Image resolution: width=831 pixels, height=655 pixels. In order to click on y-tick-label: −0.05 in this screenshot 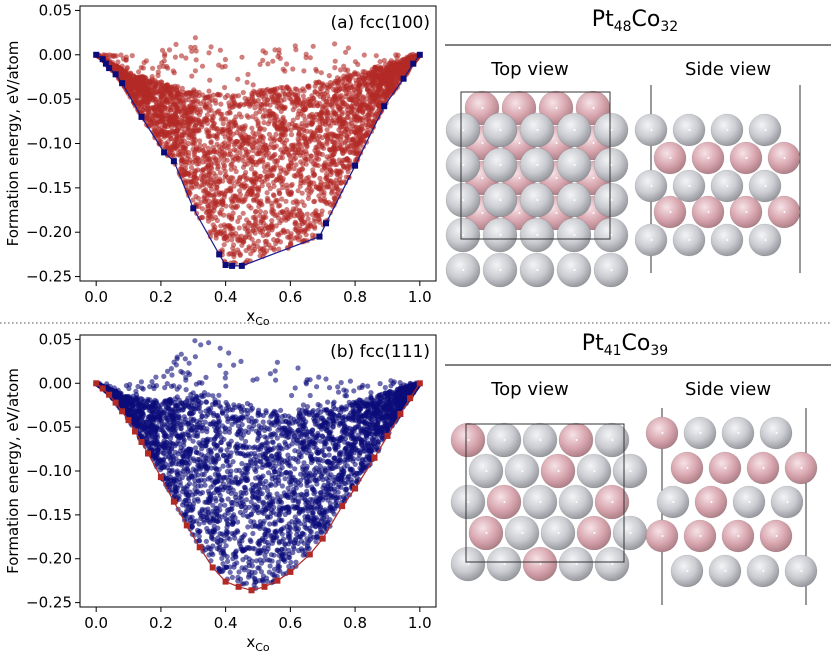, I will do `click(49, 99)`.